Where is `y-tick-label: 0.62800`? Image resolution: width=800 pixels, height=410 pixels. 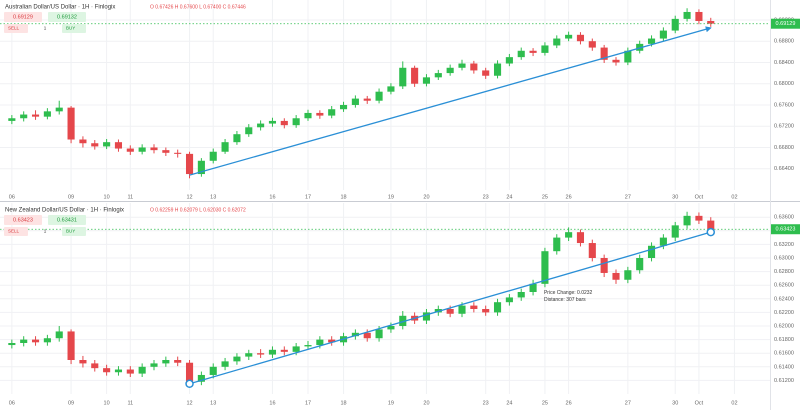 y-tick-label: 0.62800 is located at coordinates (784, 272).